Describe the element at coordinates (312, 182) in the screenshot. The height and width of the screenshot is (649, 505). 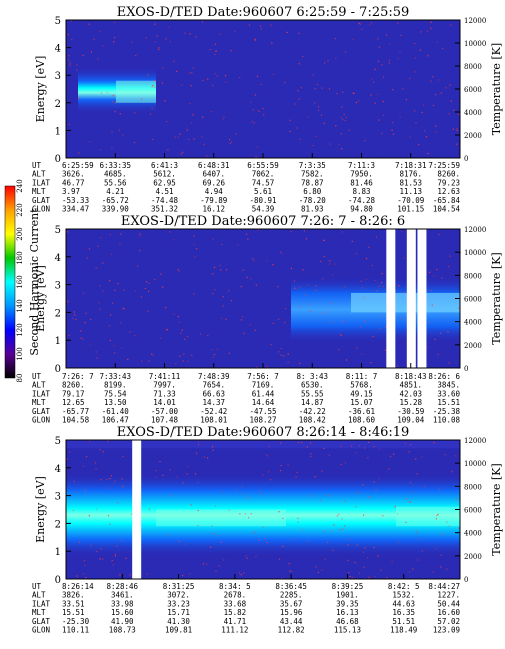
I see `table-cell: 78.87` at that location.